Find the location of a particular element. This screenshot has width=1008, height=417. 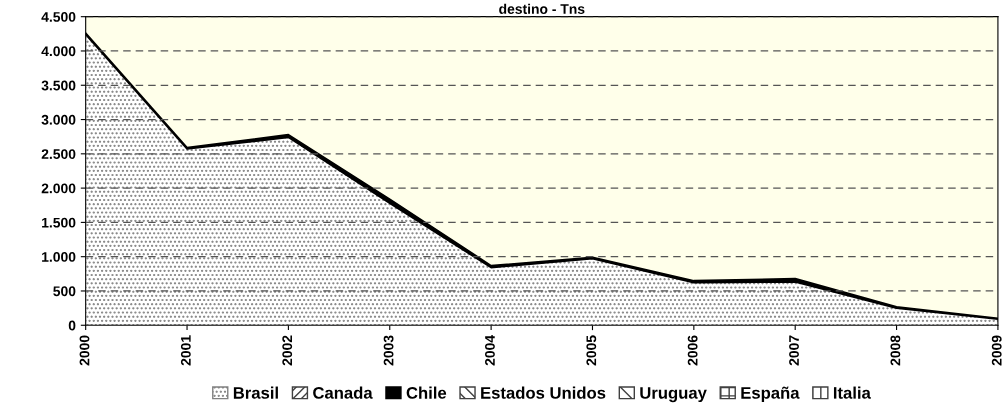

y-tick-label: 2.000 is located at coordinates (58, 188).